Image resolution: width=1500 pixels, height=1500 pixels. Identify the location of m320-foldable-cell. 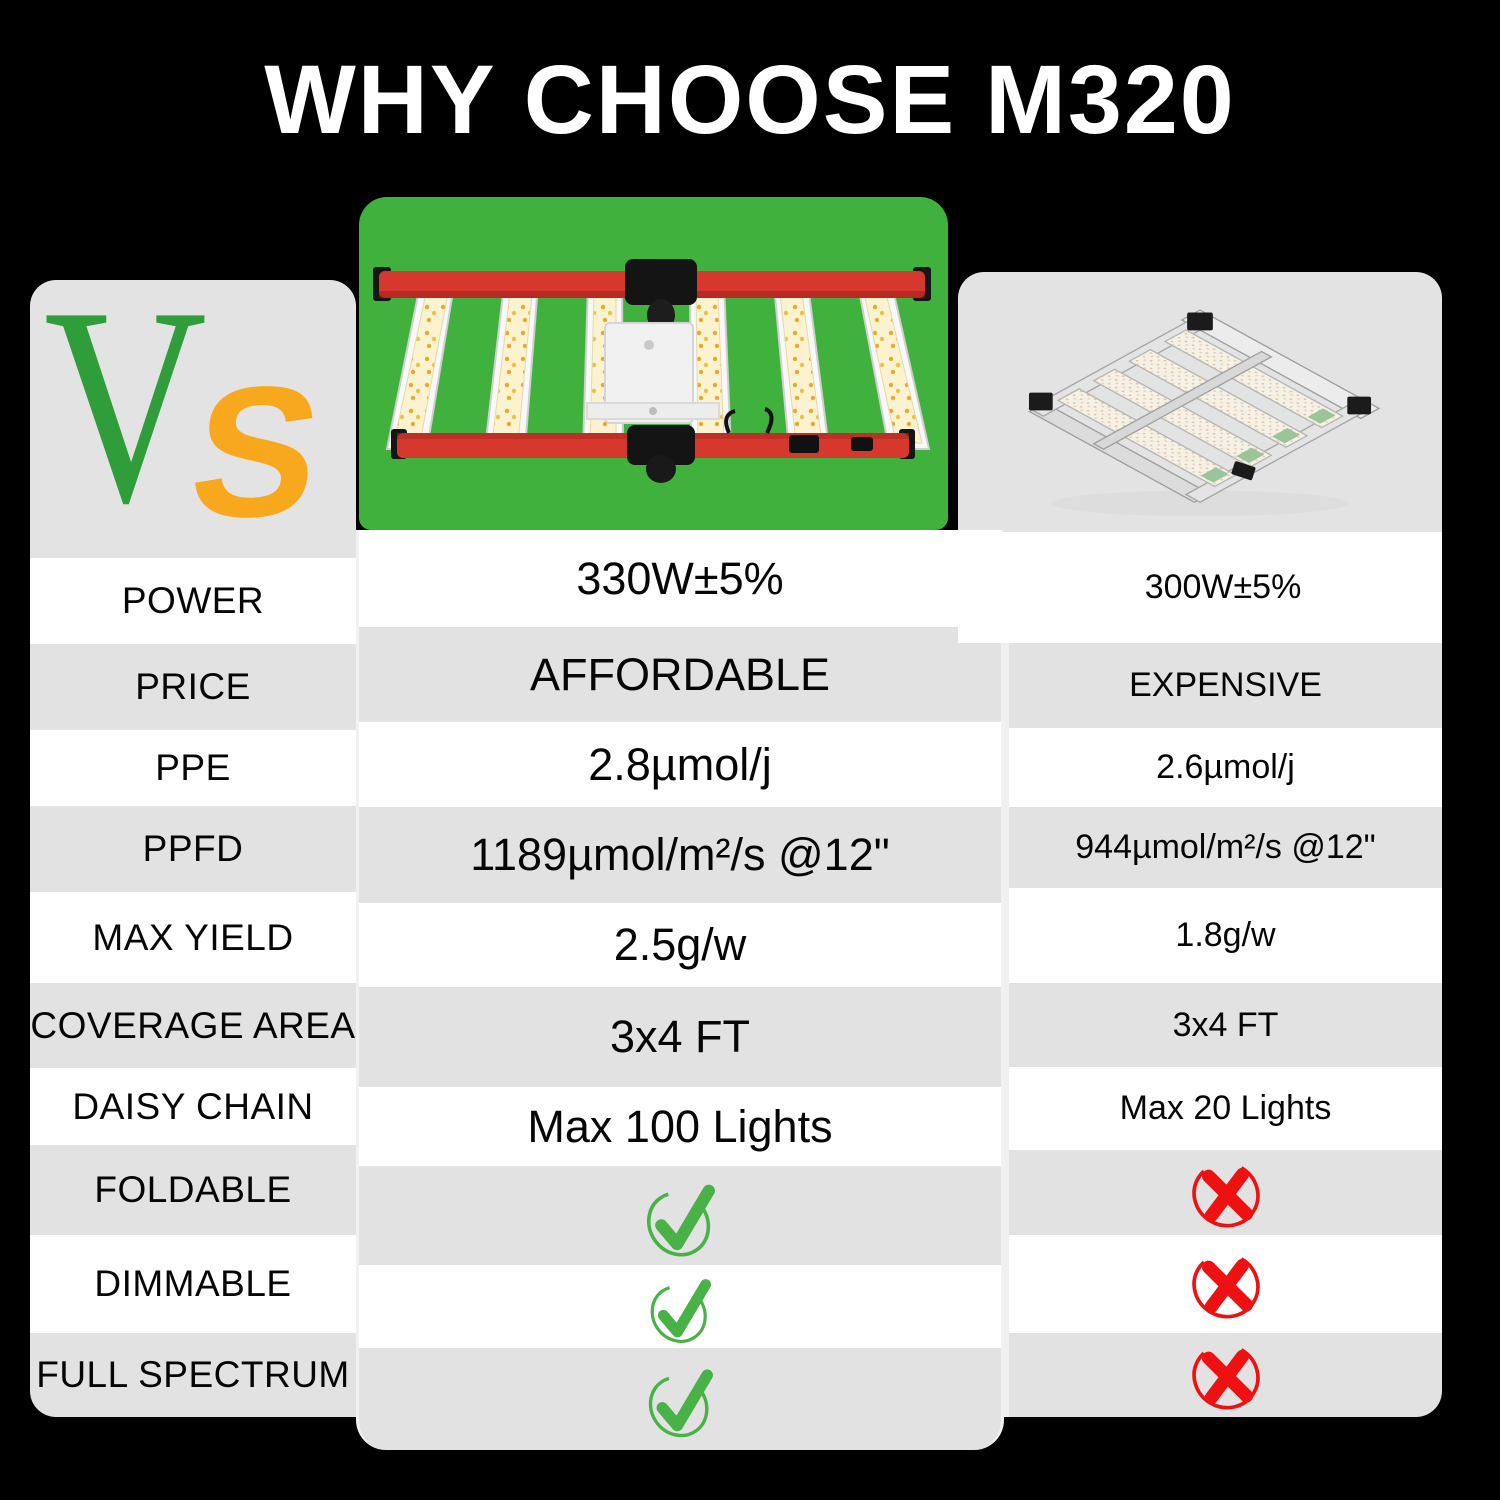
(680, 1215).